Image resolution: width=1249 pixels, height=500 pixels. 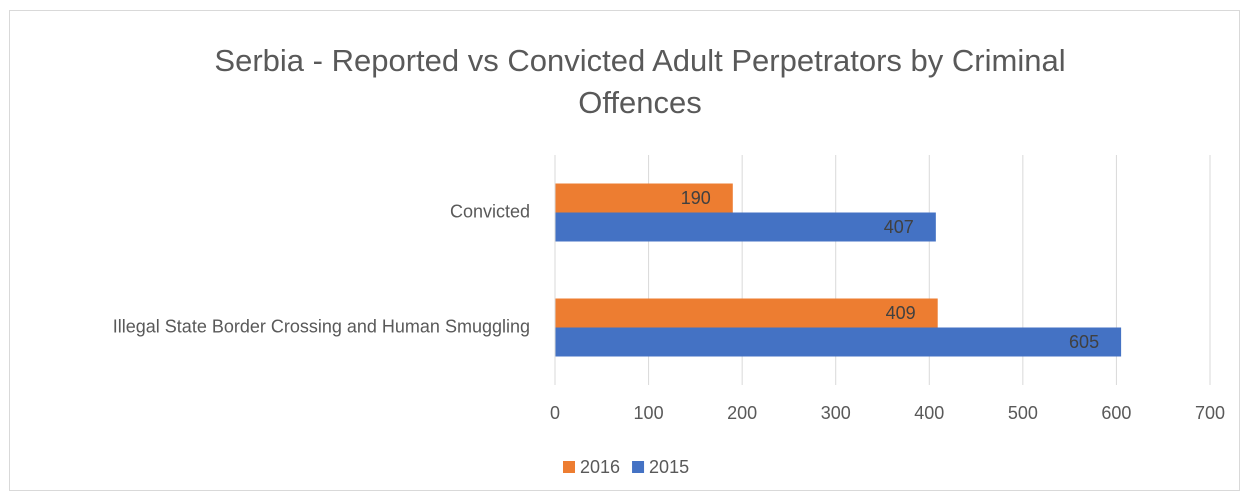 I want to click on x-tick-label: 100, so click(x=649, y=413).